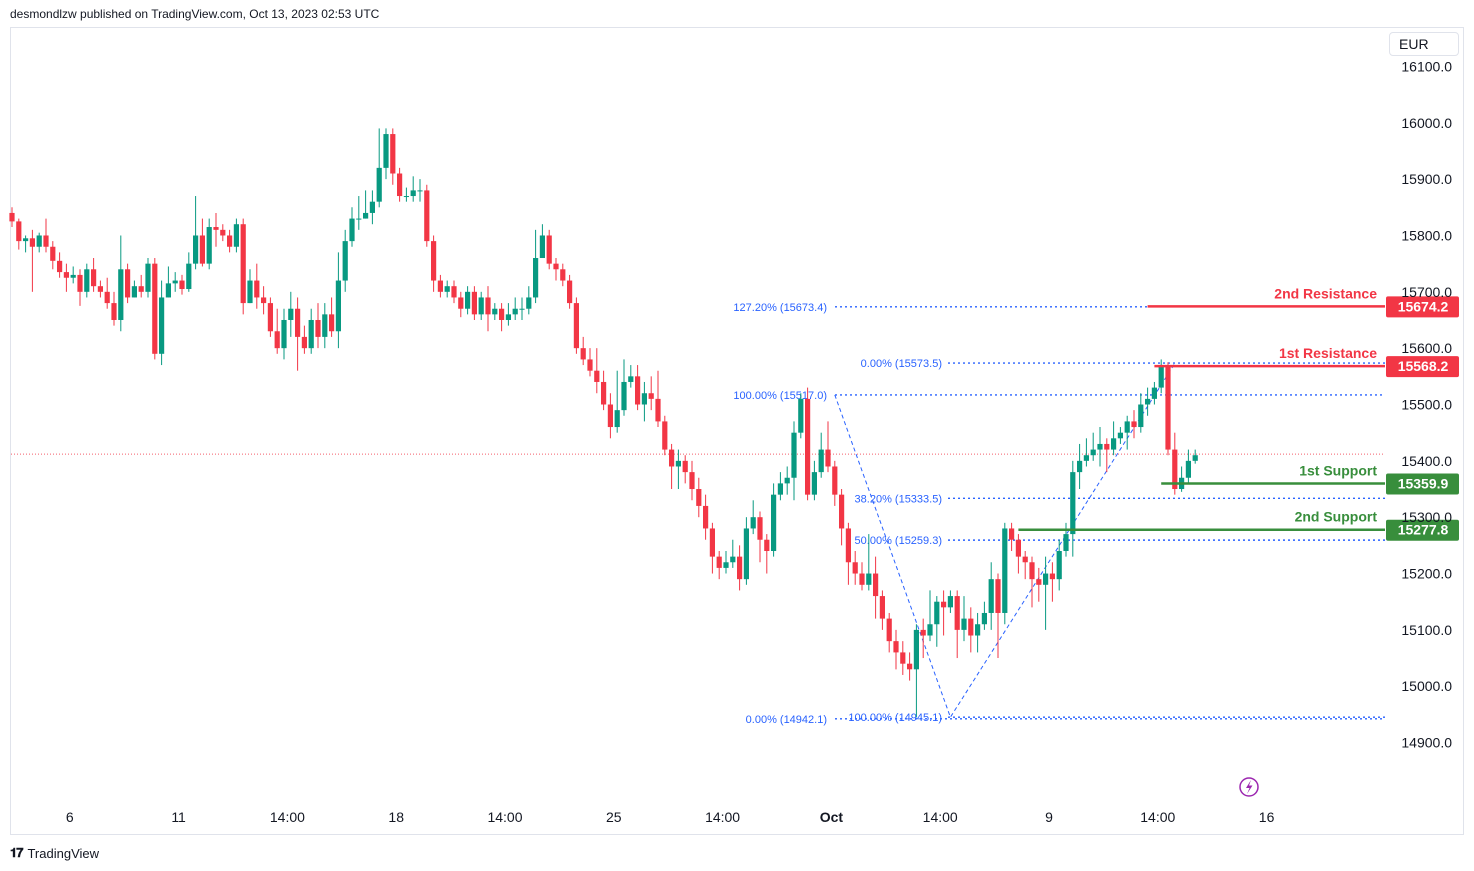 The height and width of the screenshot is (871, 1474). Describe the element at coordinates (1338, 470) in the screenshot. I see `support-name-label: 1st Support` at that location.